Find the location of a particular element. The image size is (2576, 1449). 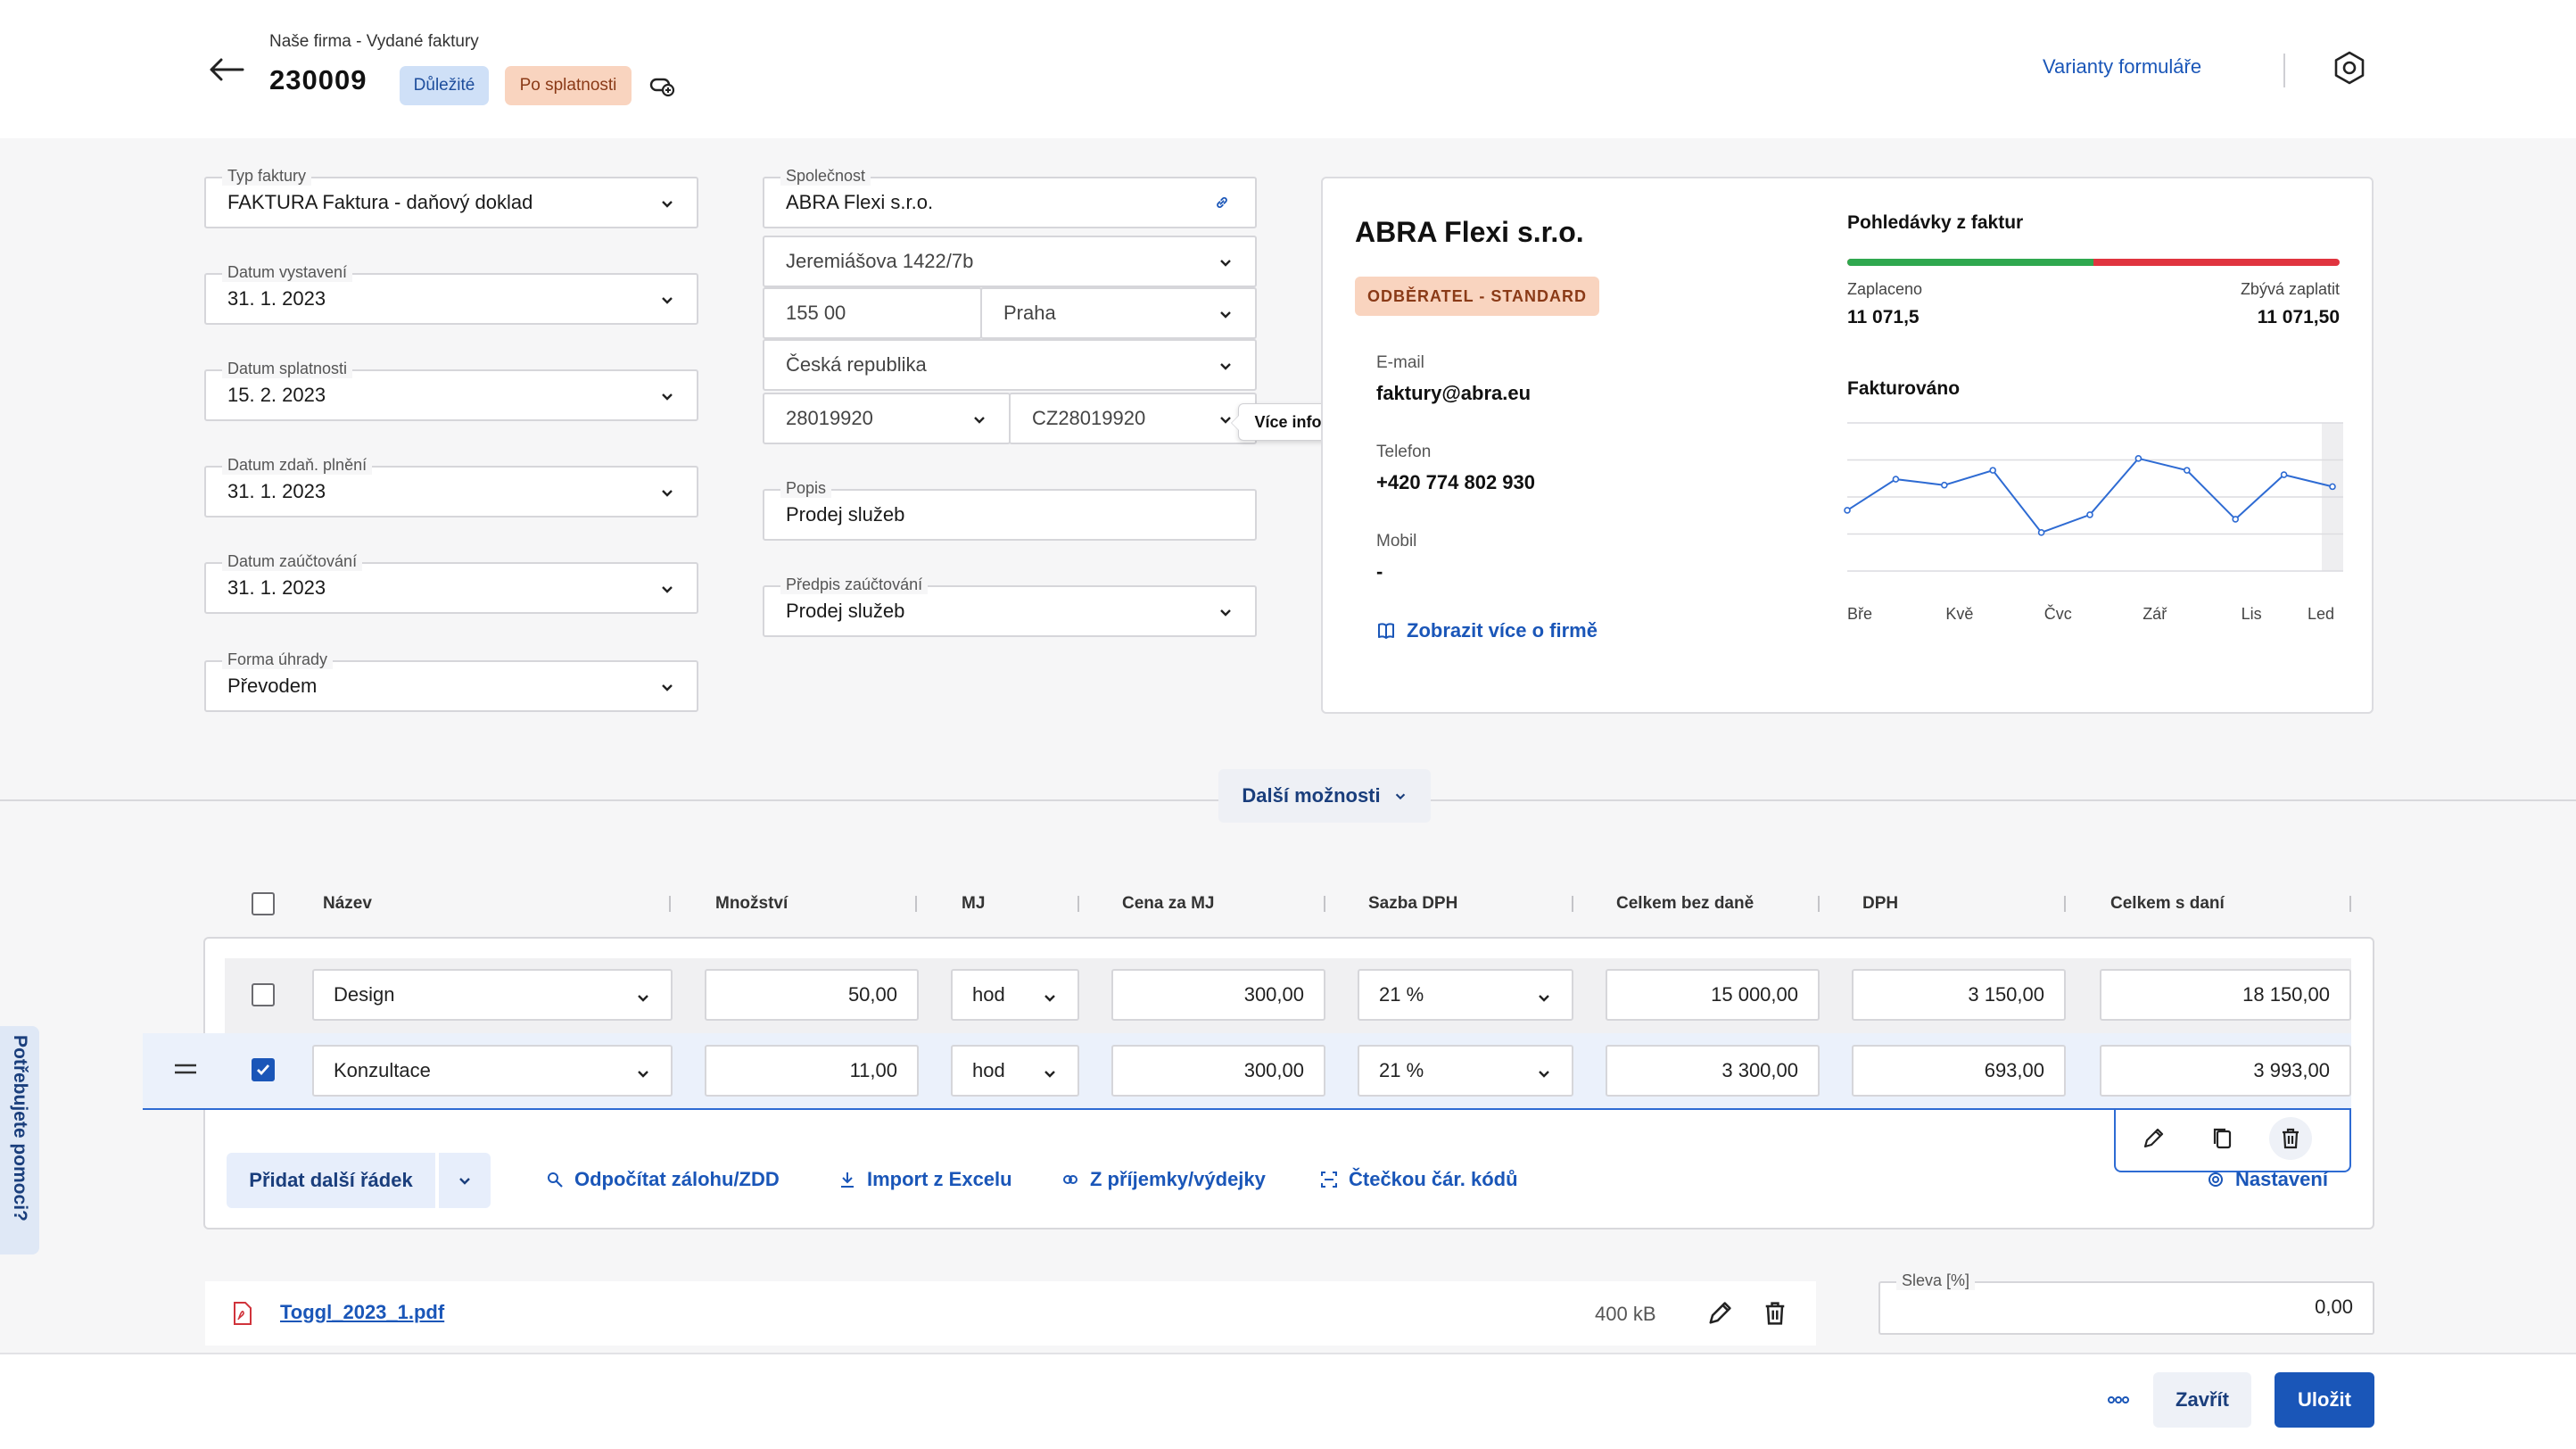

col-header-total-excl: Celkem bez daně is located at coordinates (1685, 904).